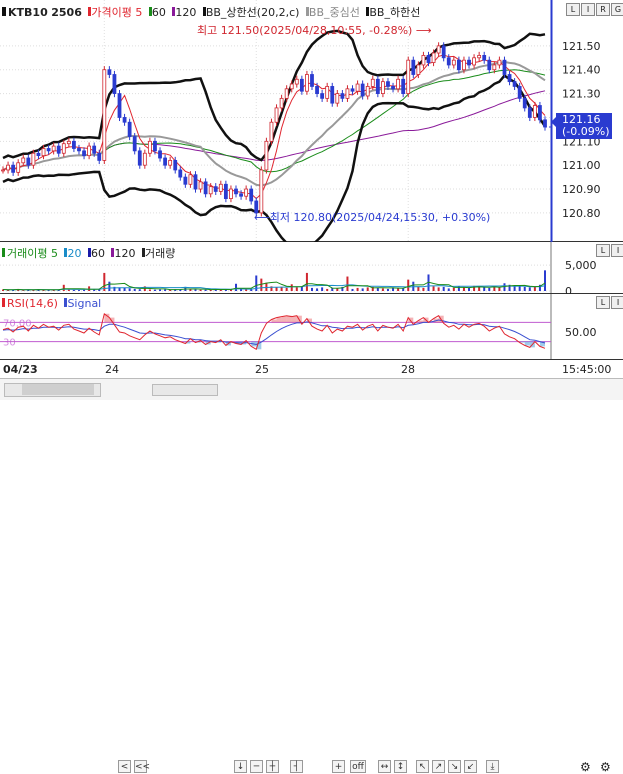 This screenshot has width=623, height=774. What do you see at coordinates (603, 302) in the screenshot?
I see `rsi-corner-button-l: L` at bounding box center [603, 302].